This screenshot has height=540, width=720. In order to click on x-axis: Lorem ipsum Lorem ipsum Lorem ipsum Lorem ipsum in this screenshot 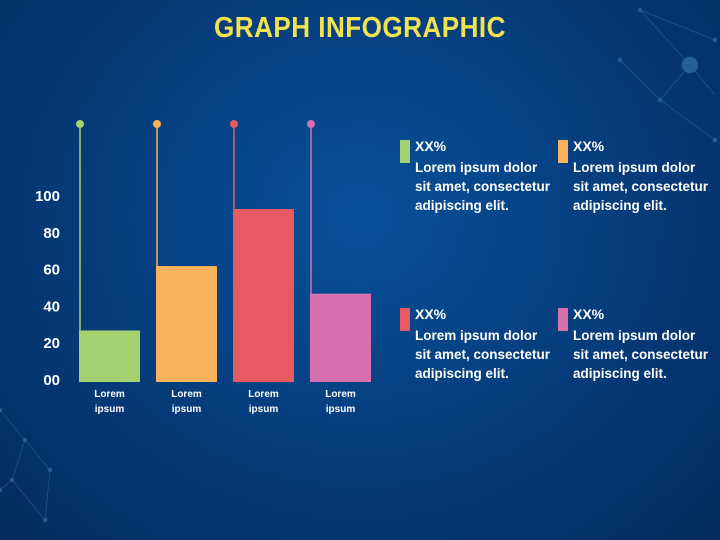, I will do `click(225, 402)`.